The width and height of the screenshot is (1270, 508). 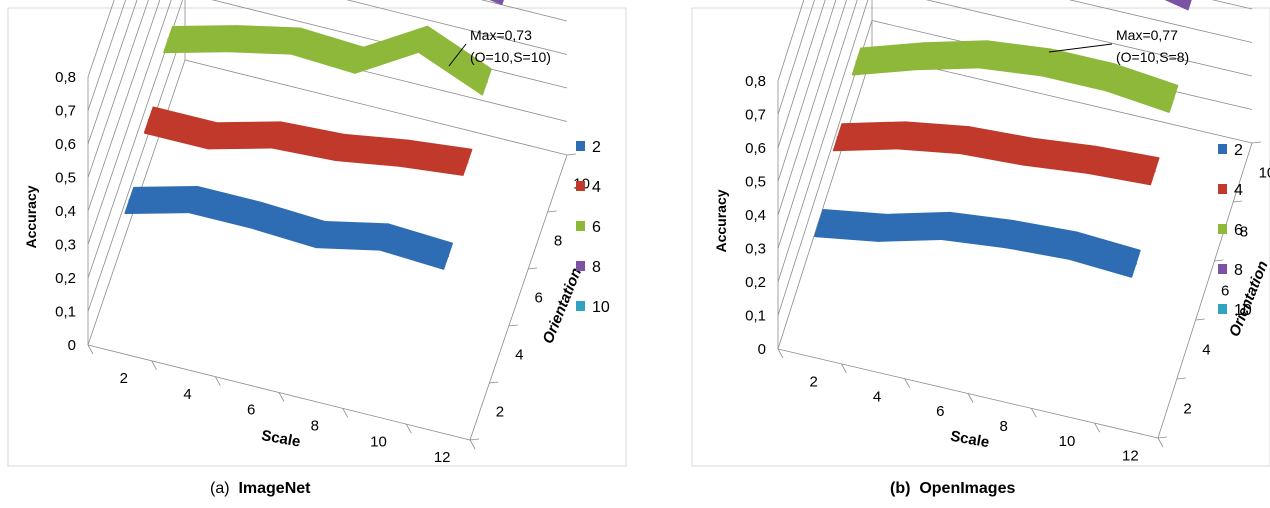 I want to click on y-tick-label: 0,5, so click(x=65, y=178).